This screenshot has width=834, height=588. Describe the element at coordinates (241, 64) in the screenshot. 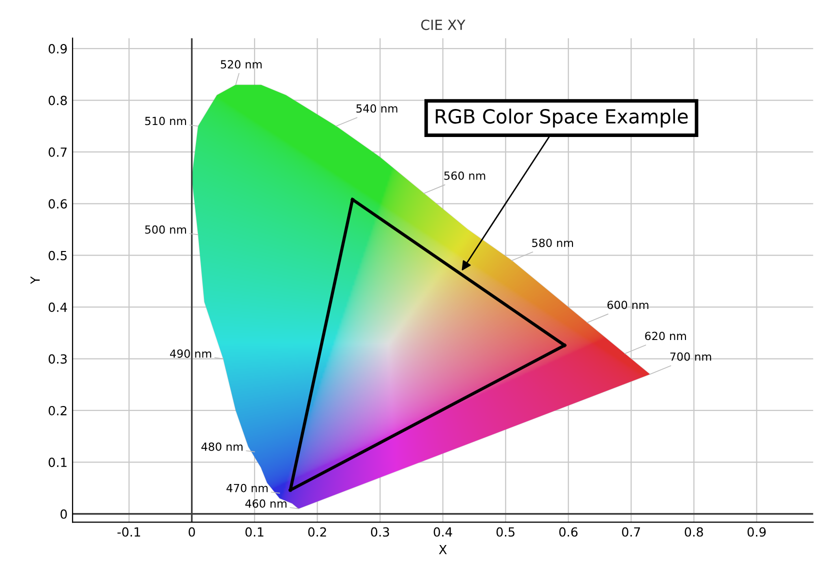

I see `annotation: 520 nm` at that location.